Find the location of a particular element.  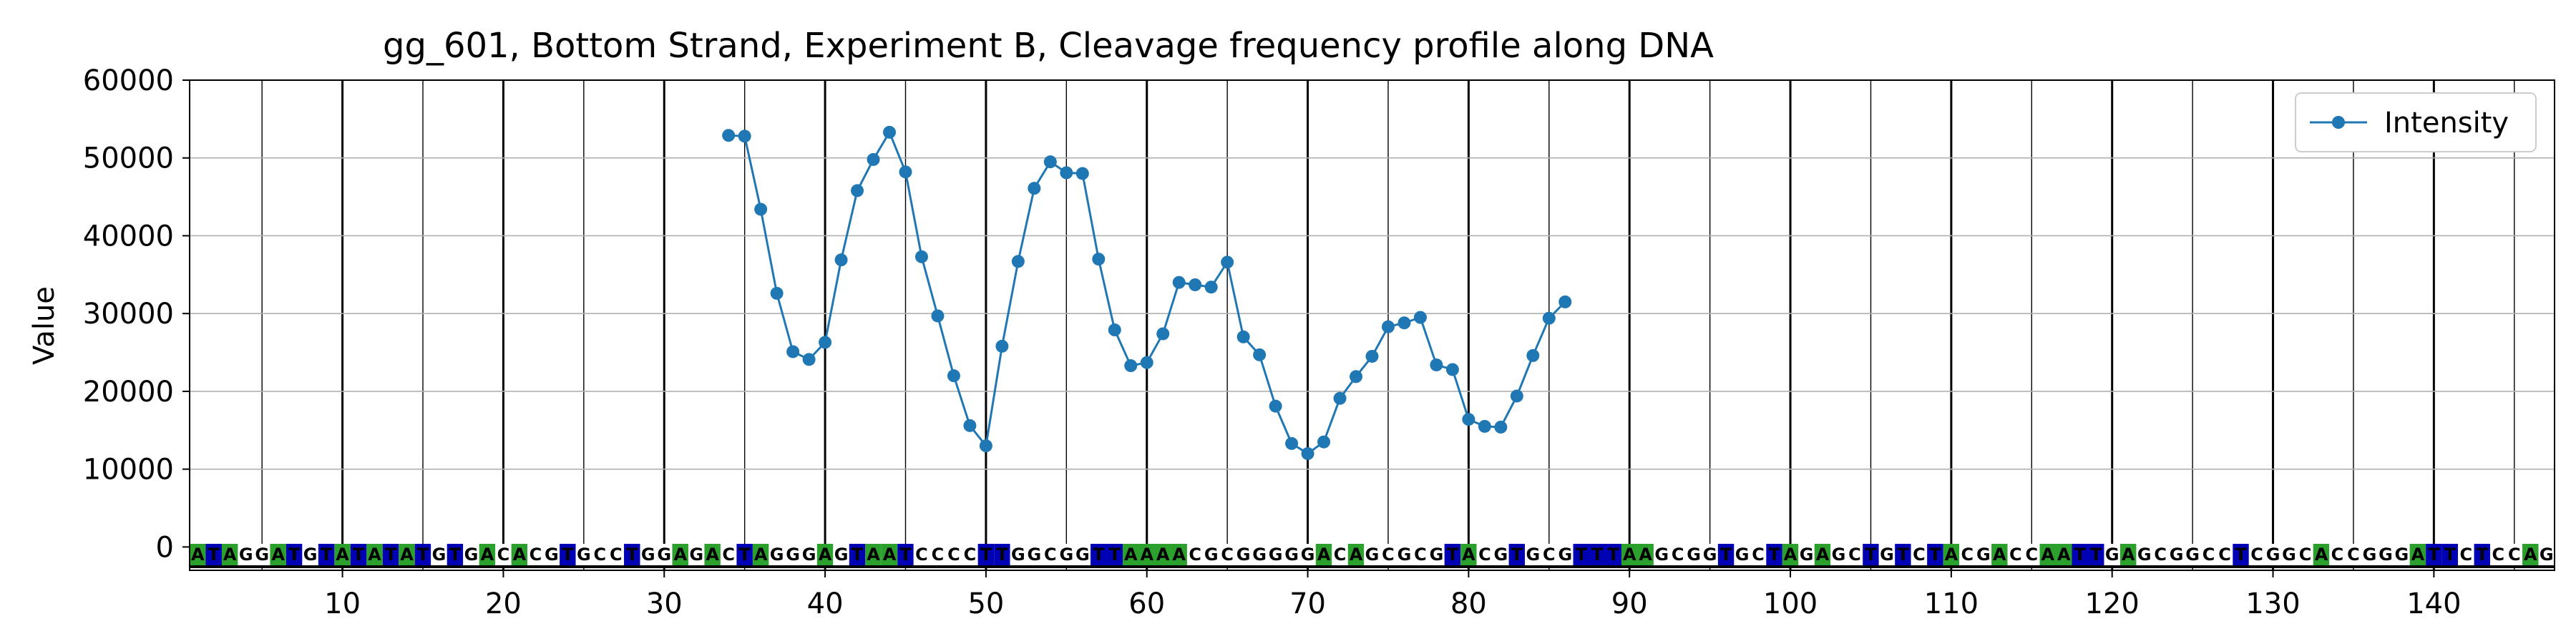

y-axis-label: Value is located at coordinates (44, 325).